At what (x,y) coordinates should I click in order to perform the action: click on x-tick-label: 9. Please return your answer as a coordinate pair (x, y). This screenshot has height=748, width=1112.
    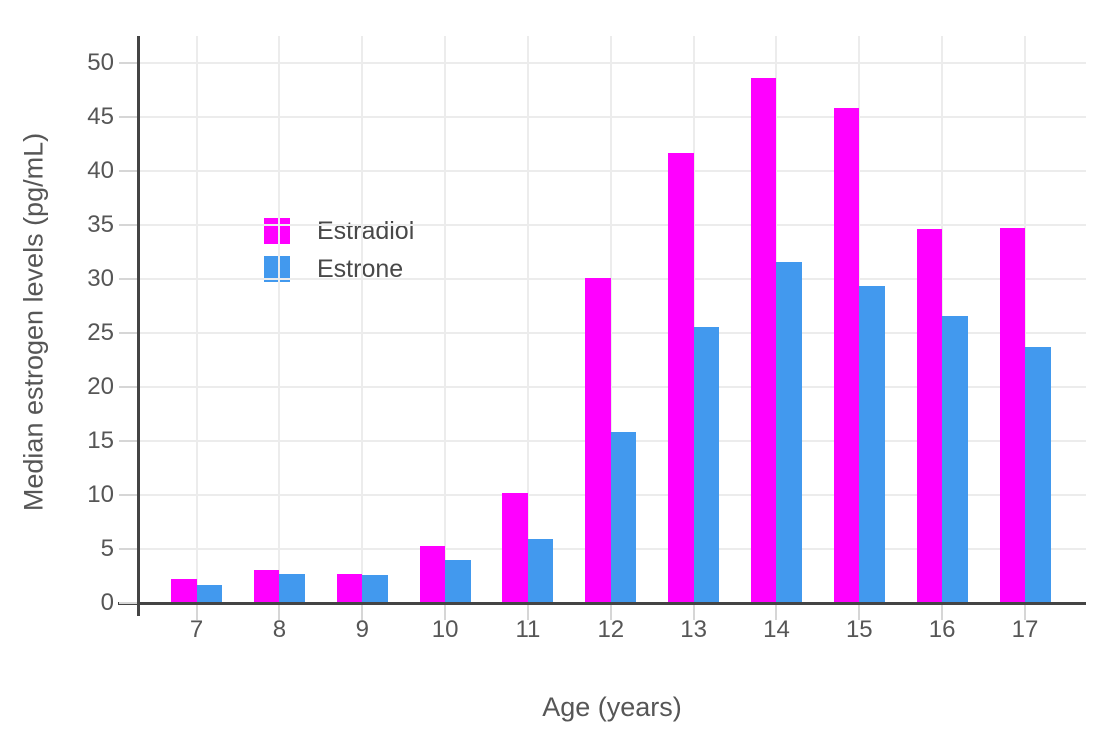
    Looking at the image, I should click on (362, 629).